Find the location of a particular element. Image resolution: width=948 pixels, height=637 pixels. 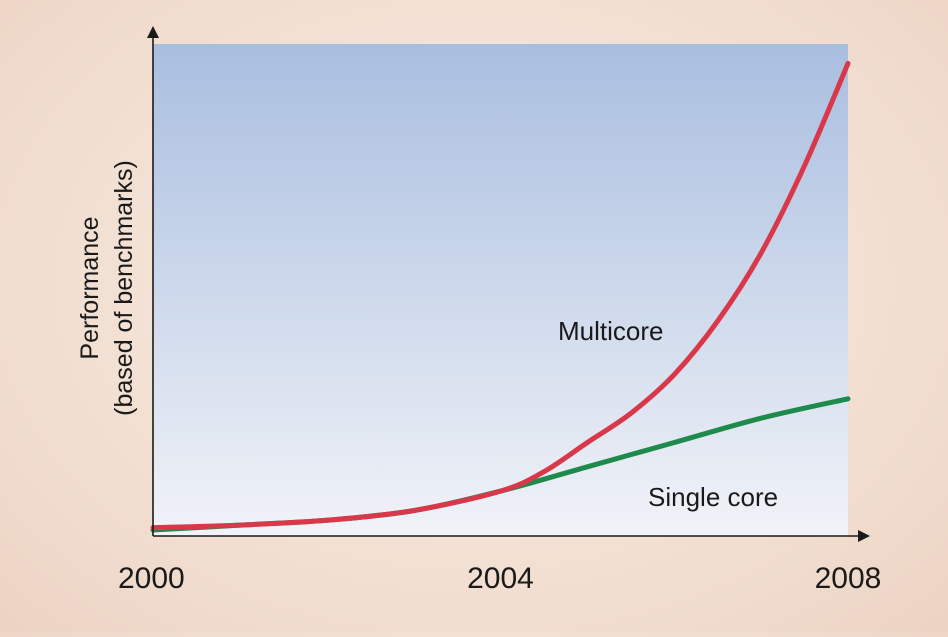

series-label-single-core: Single core is located at coordinates (713, 497).